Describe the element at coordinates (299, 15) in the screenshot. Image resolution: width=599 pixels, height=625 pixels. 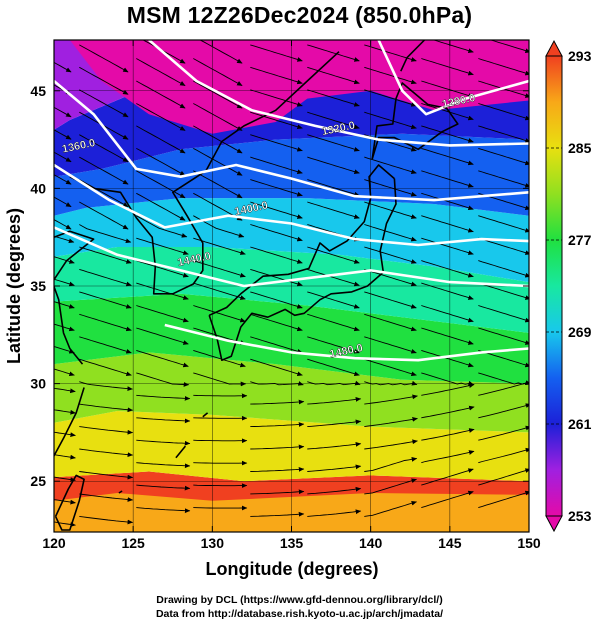
I see `map-title: MSM 12Z26Dec2024 (850.0hPa)` at that location.